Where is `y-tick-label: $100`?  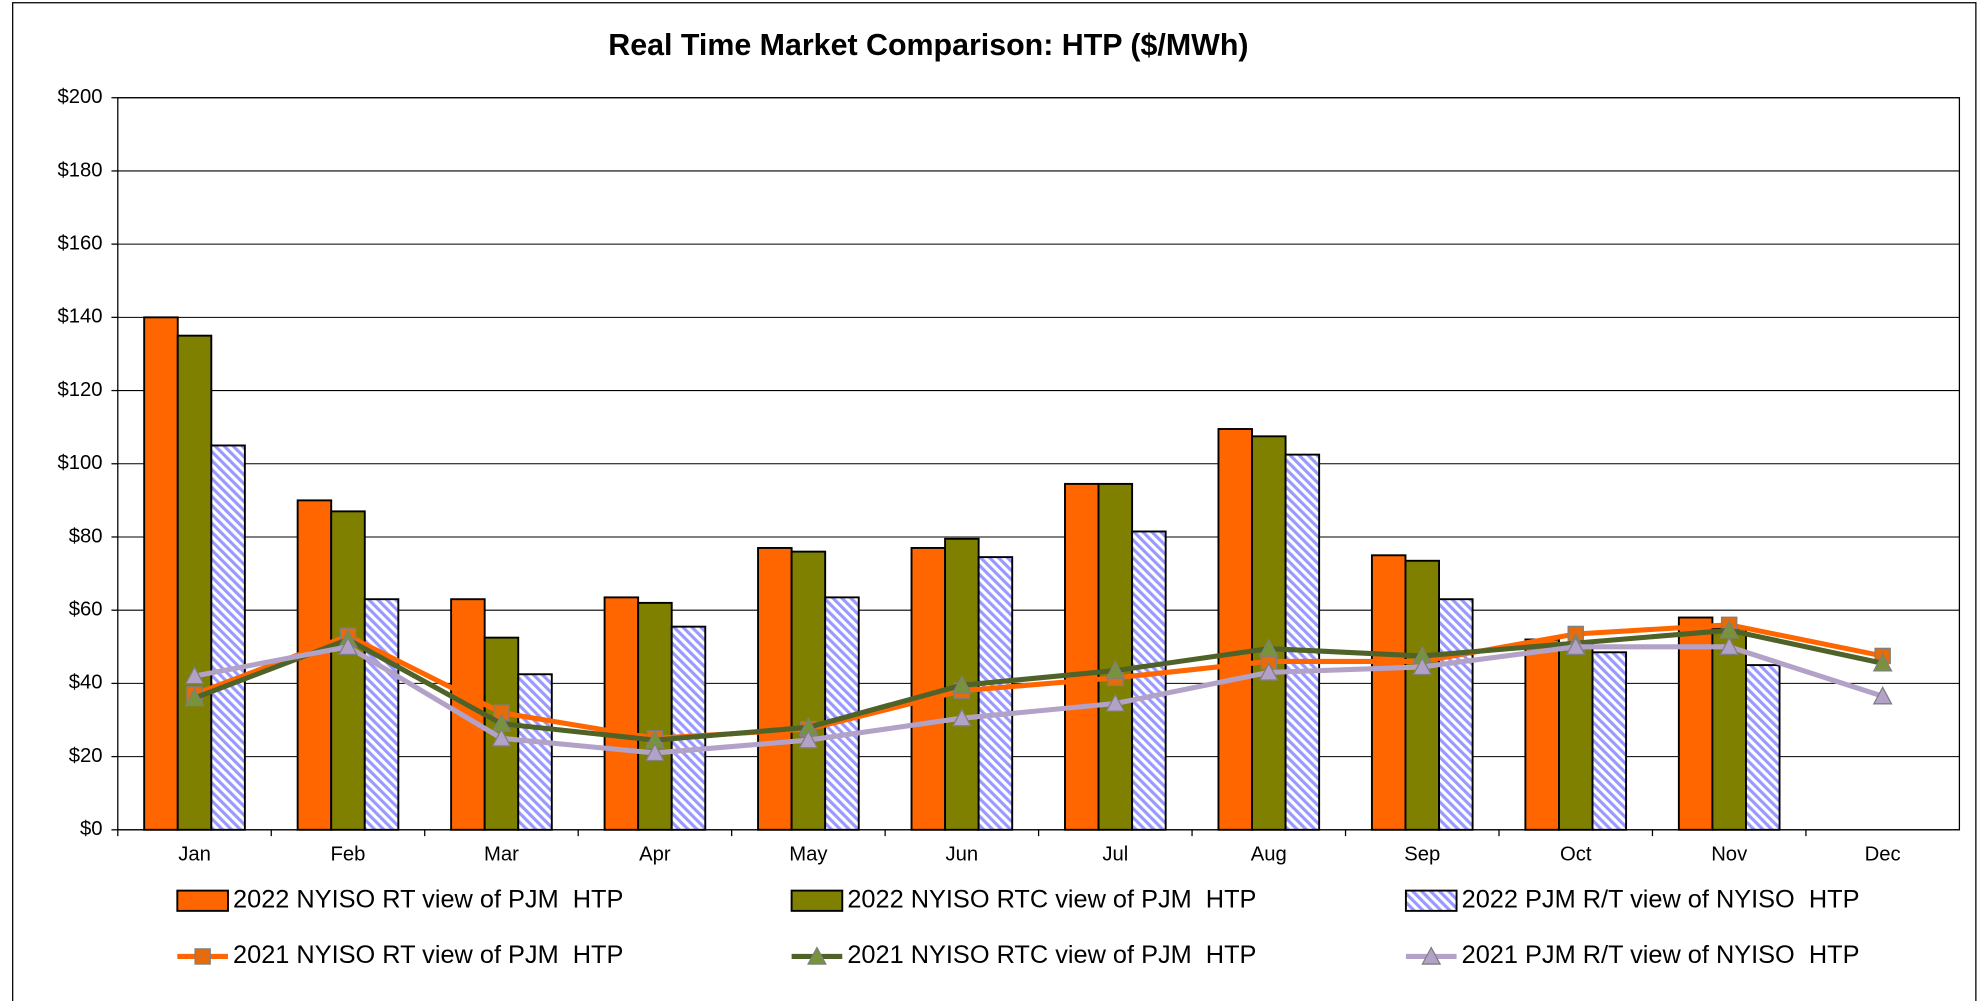 y-tick-label: $100 is located at coordinates (80, 463).